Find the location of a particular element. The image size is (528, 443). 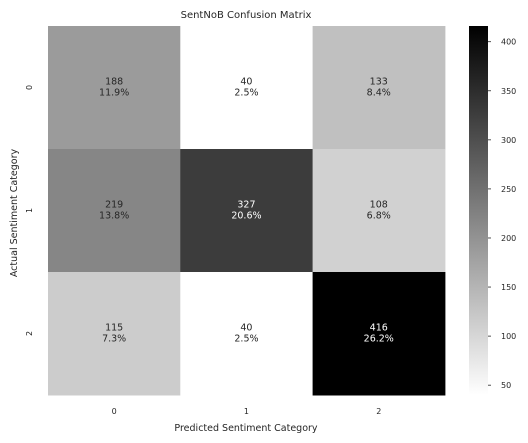

cell-r0-c2 is located at coordinates (379, 88).